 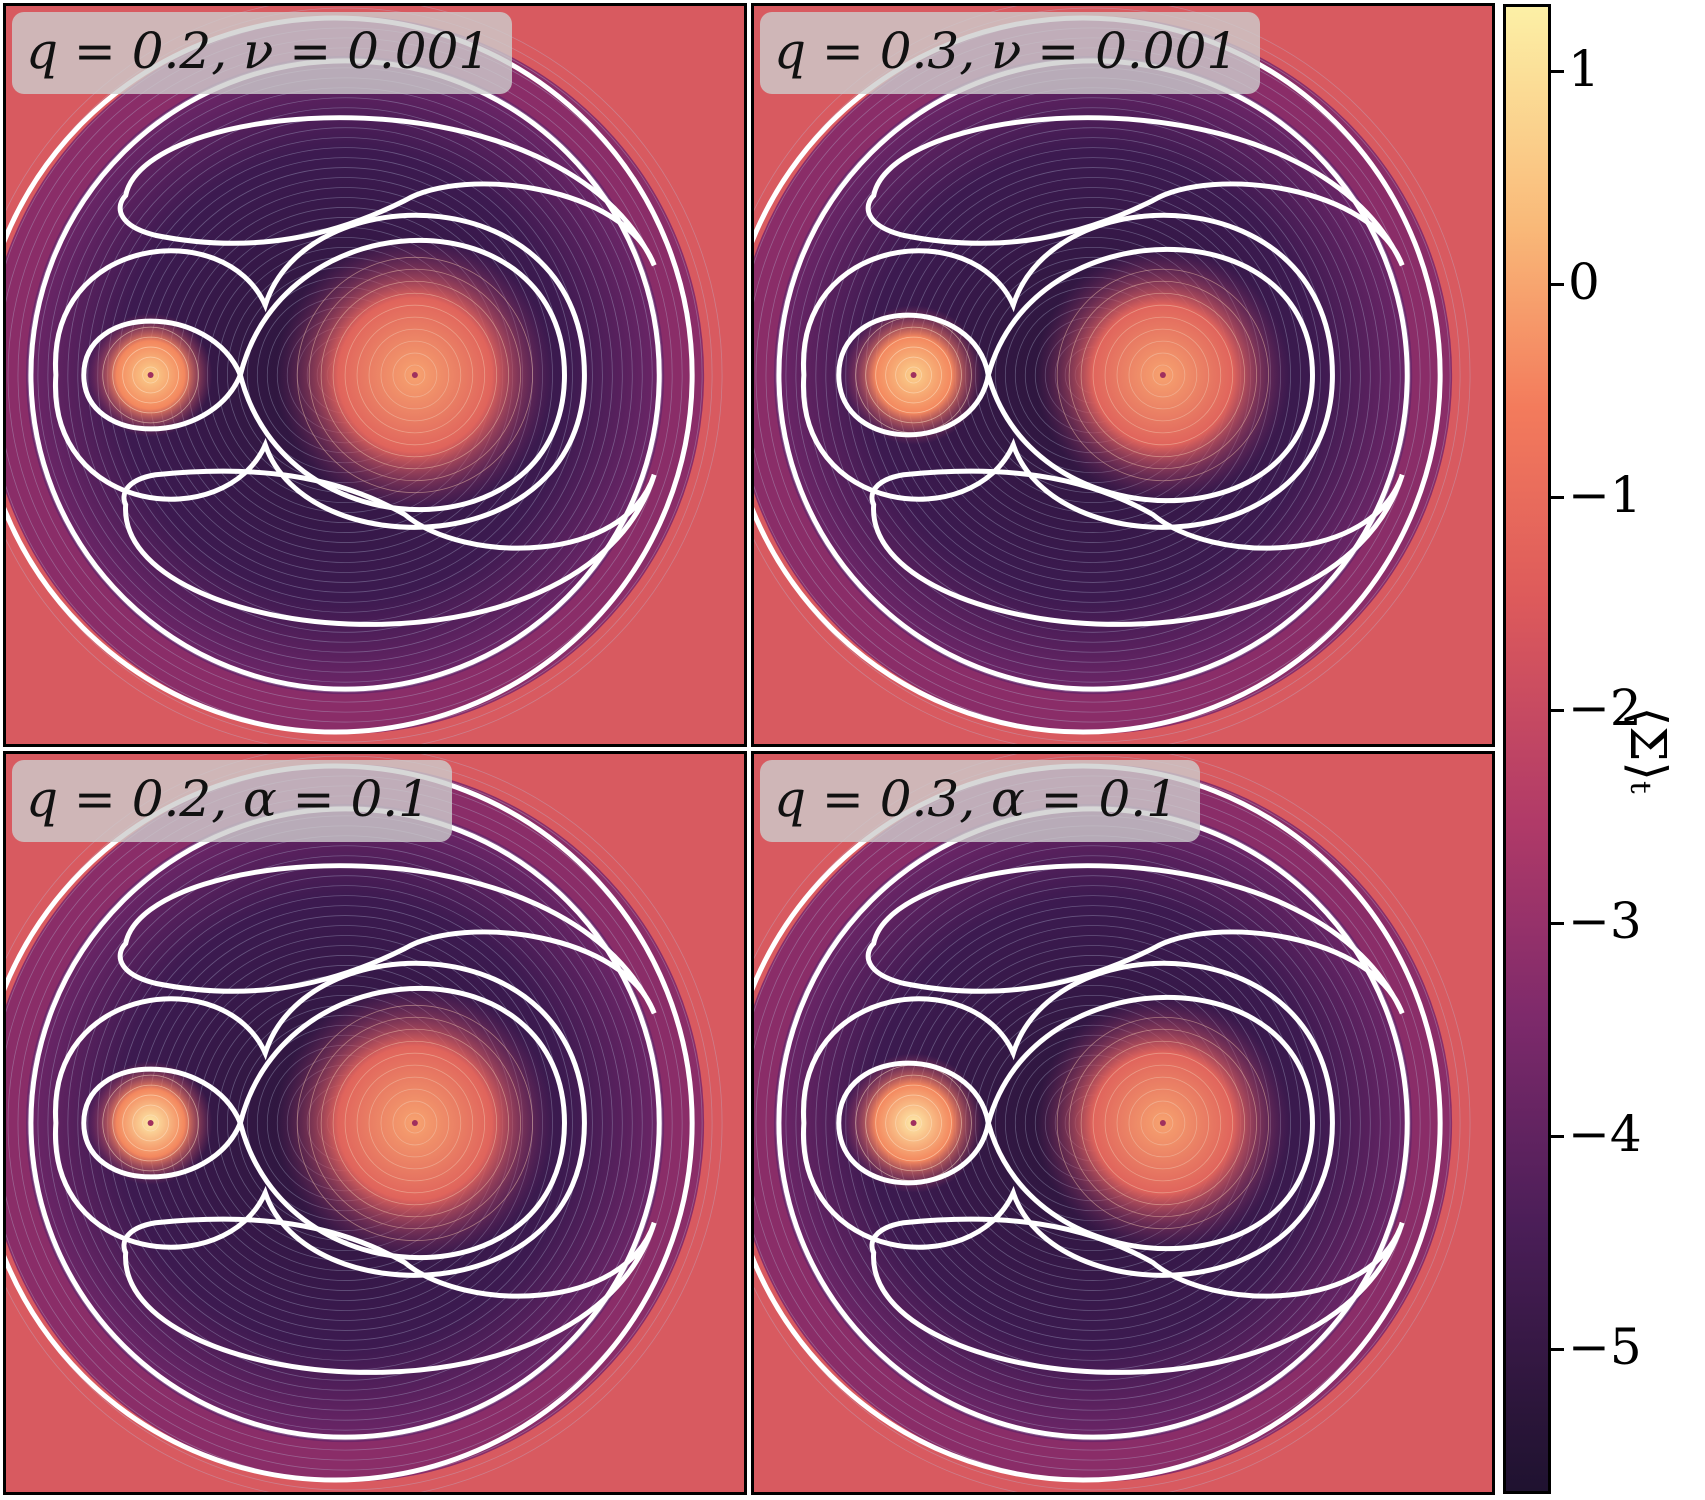 I want to click on colorbar-tick-label: −4, so click(x=1605, y=1134).